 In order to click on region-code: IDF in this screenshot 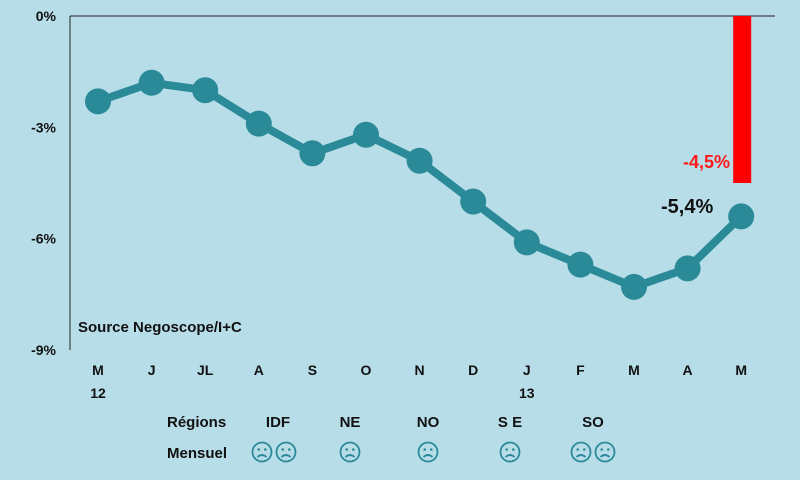, I will do `click(278, 422)`.